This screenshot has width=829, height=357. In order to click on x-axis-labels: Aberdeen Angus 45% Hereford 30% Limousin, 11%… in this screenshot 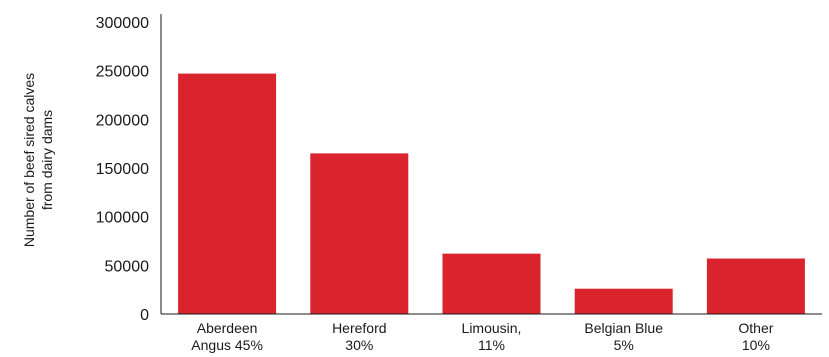, I will do `click(482, 336)`.